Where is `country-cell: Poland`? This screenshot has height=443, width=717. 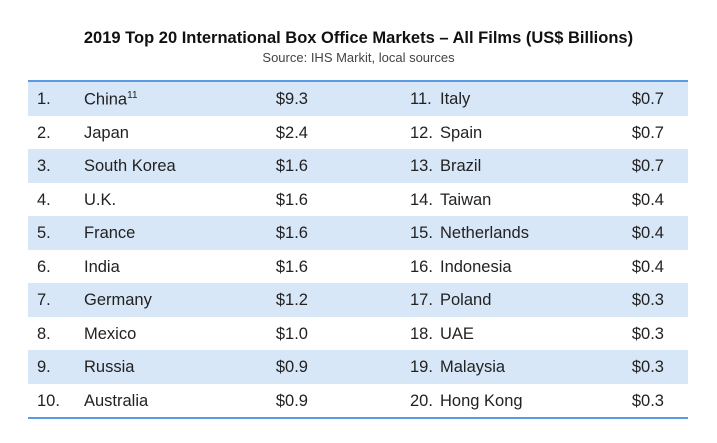
country-cell: Poland is located at coordinates (466, 300).